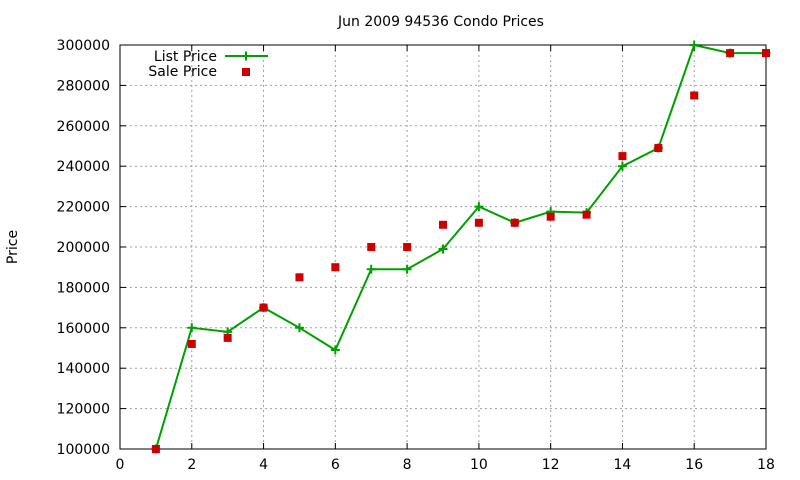  Describe the element at coordinates (766, 465) in the screenshot. I see `x-tick-label: 18` at that location.